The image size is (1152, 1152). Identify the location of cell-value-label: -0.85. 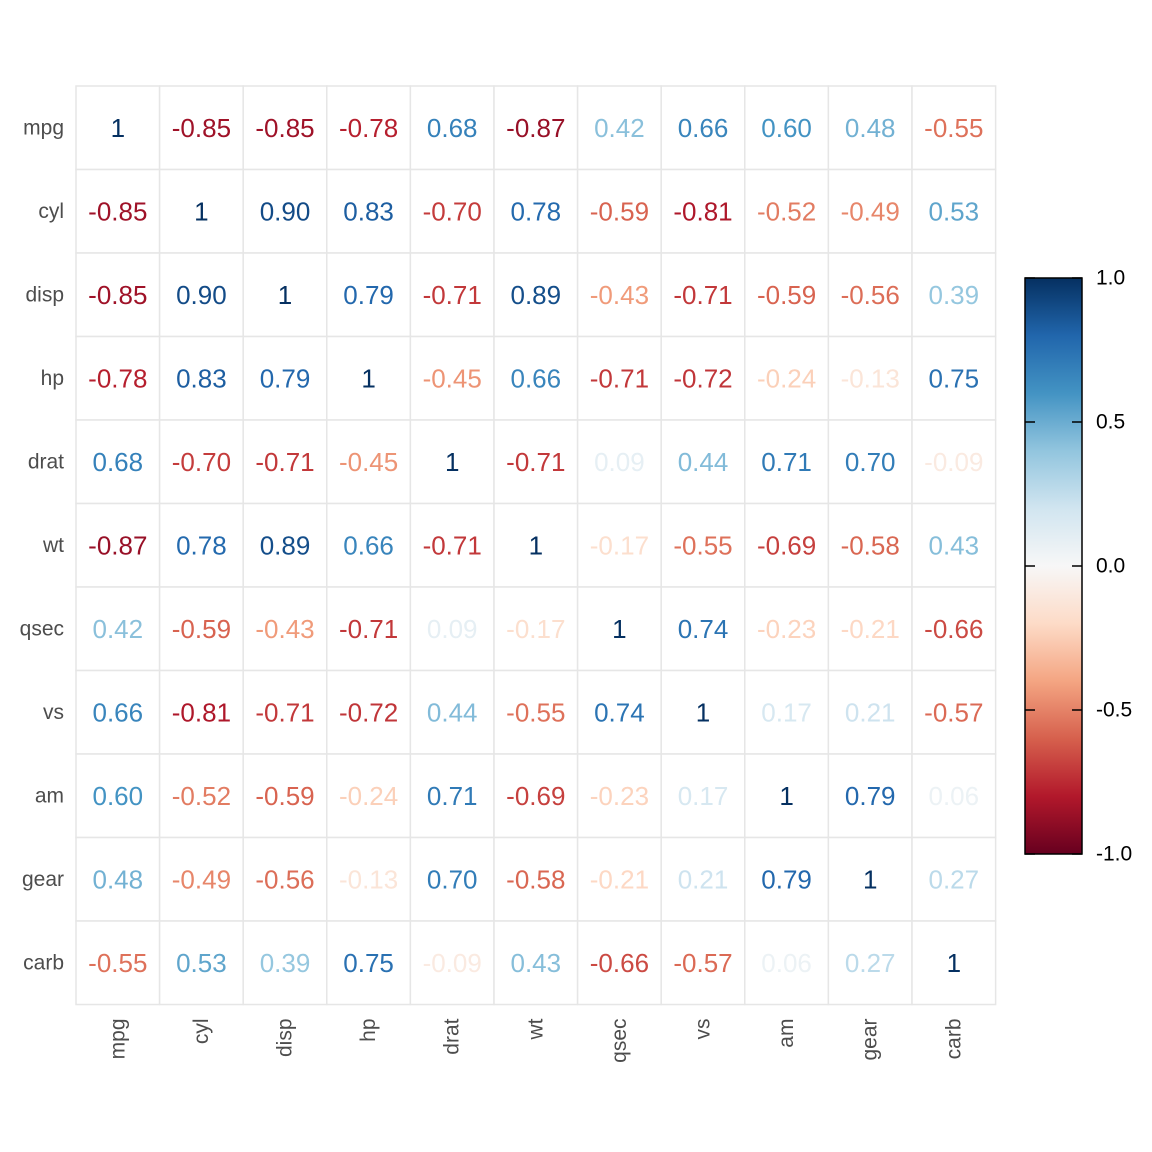
(284, 128).